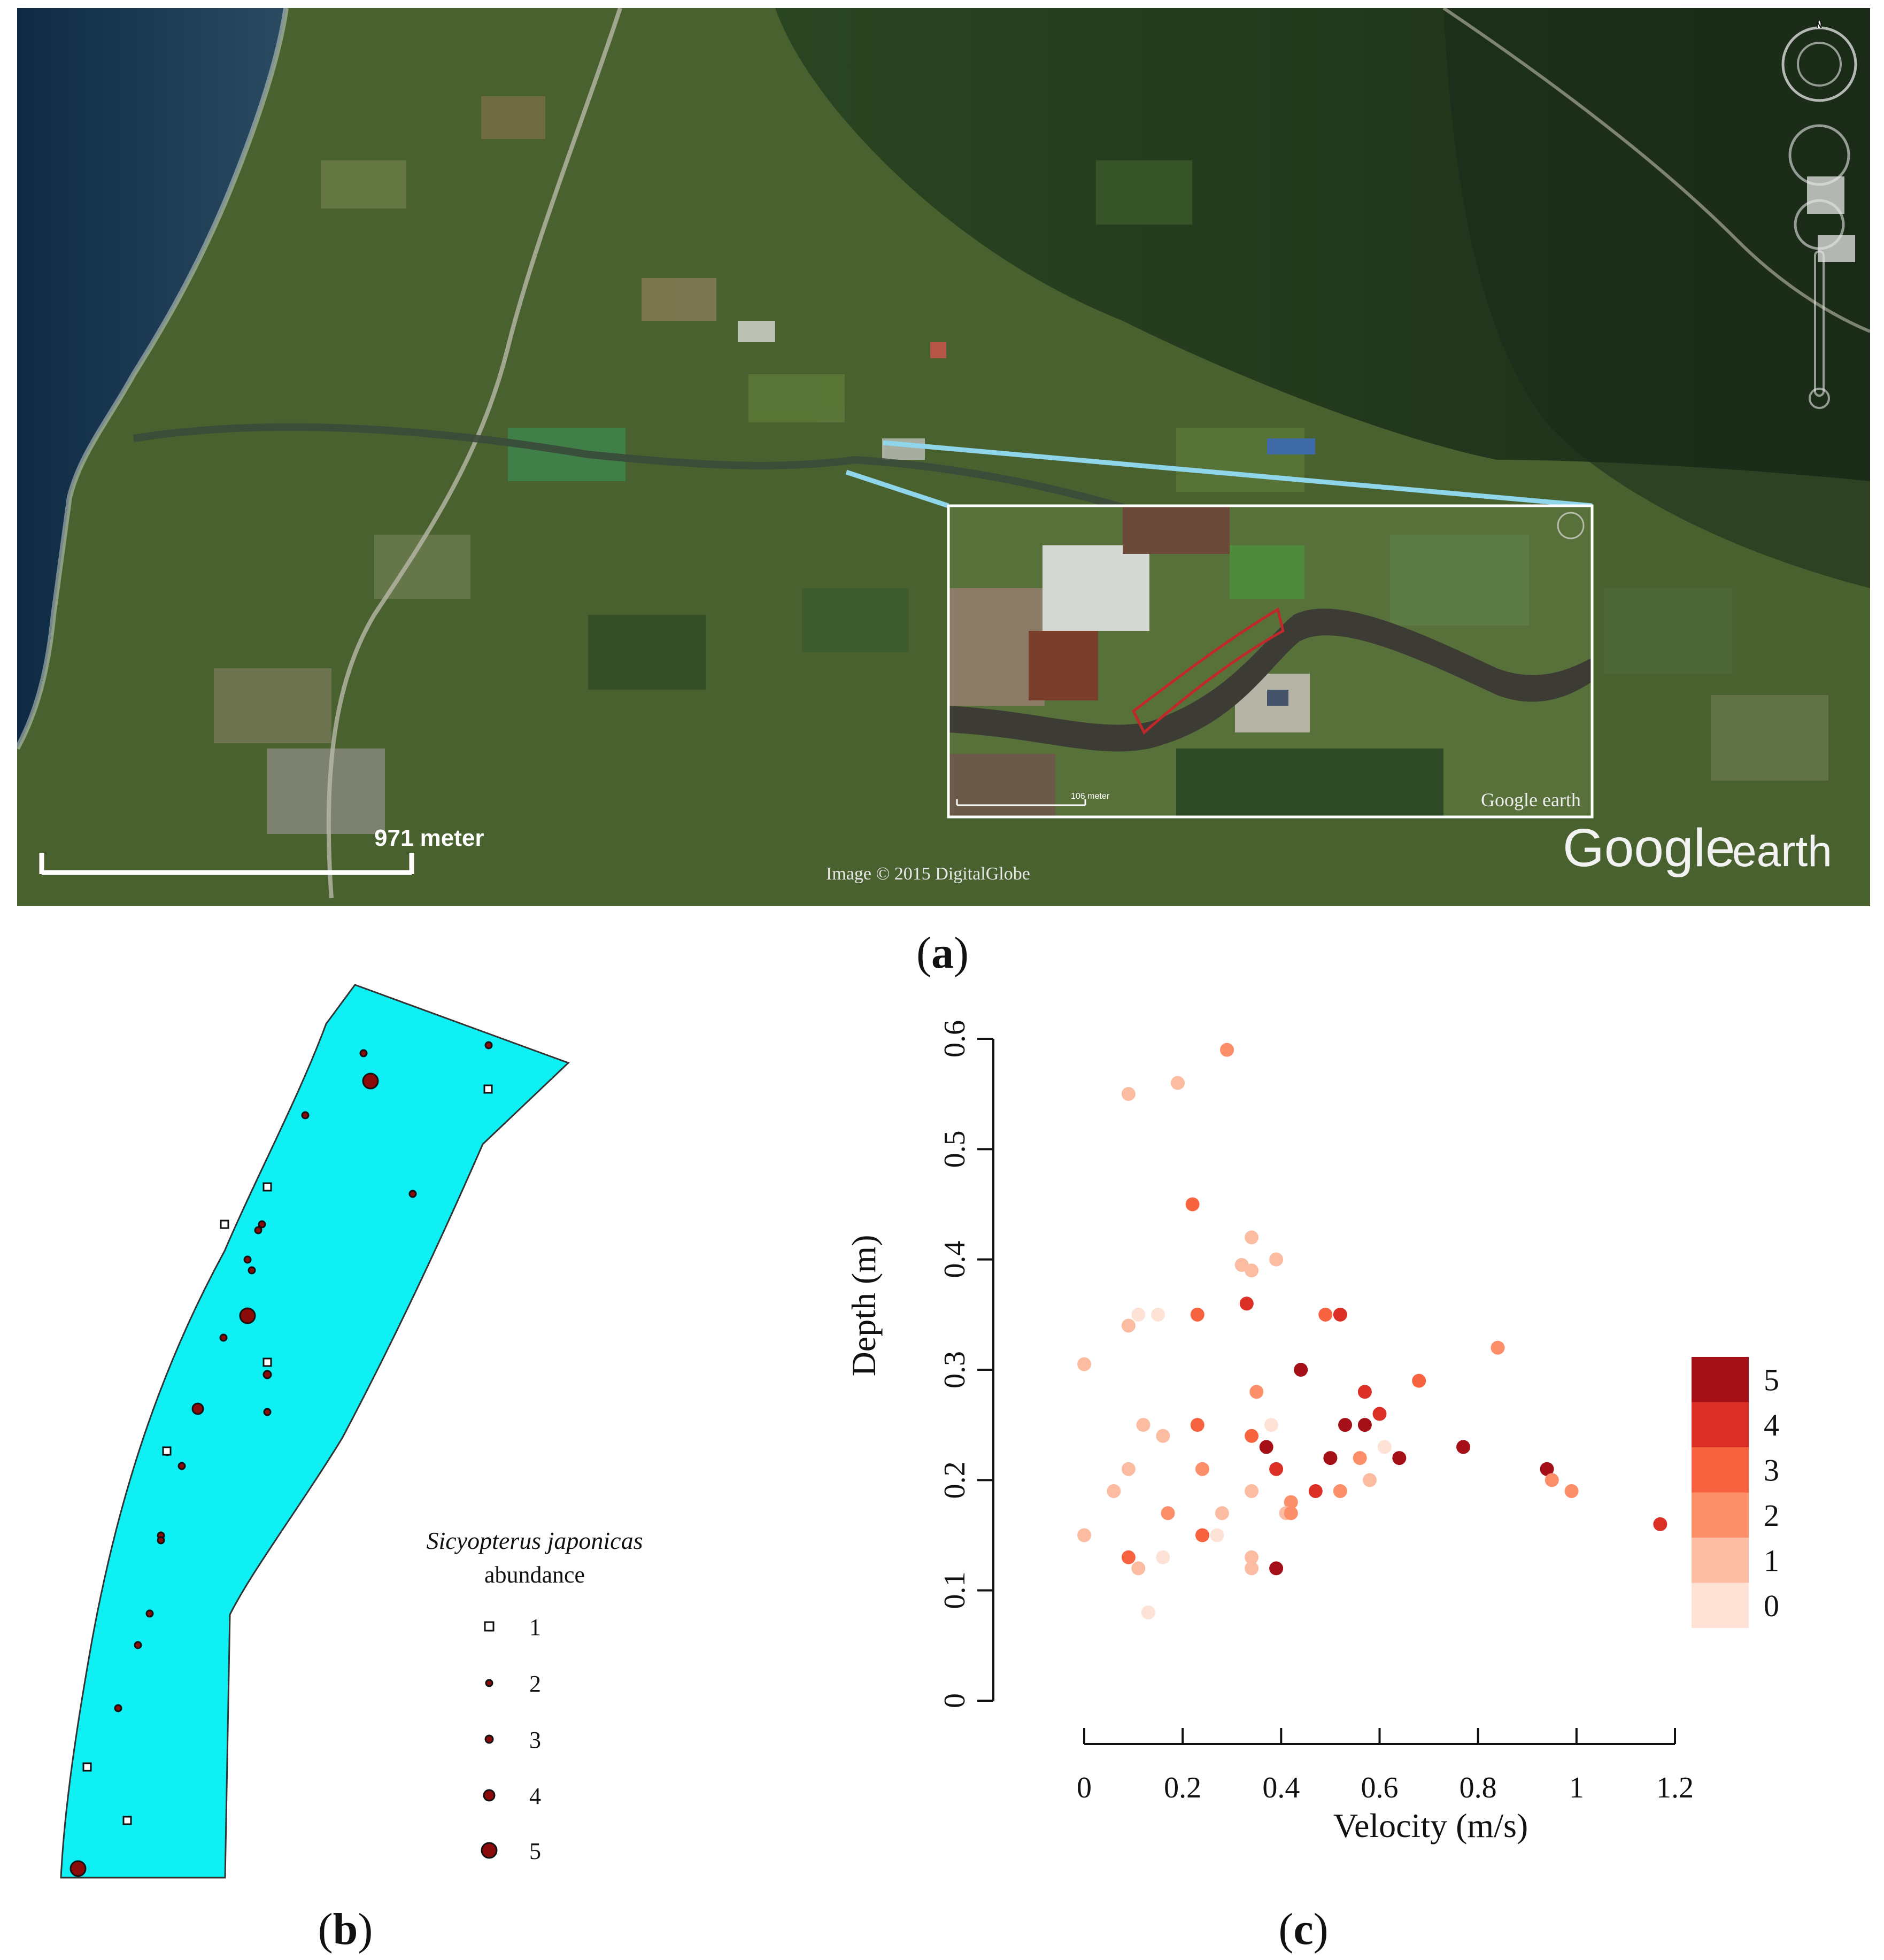 Image resolution: width=1884 pixels, height=1960 pixels. I want to click on x-axis: 0 0.2 0.4 0.6 0.8 1 1.2, so click(1385, 1766).